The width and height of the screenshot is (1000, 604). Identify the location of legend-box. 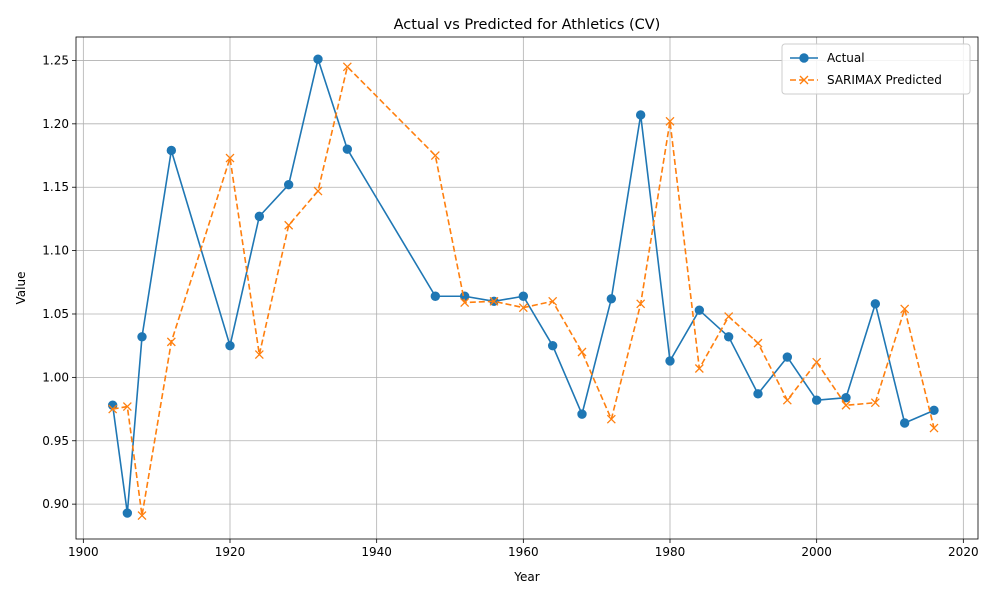
(876, 69).